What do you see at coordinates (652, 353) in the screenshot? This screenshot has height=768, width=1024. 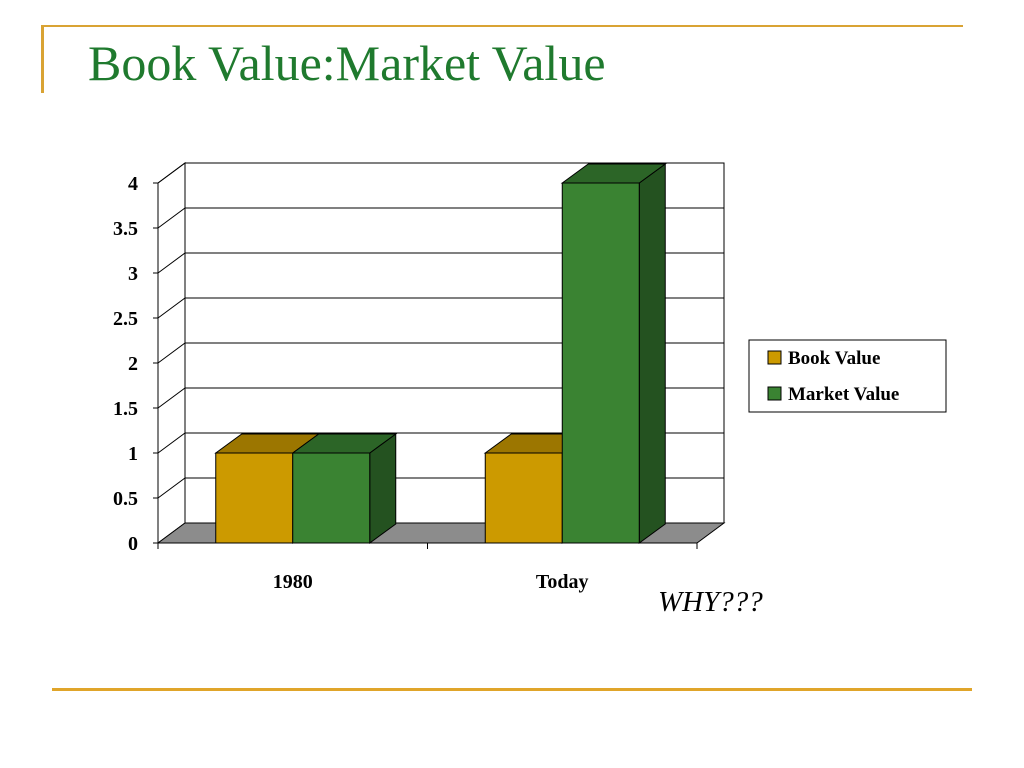 I see `bar-side-face` at bounding box center [652, 353].